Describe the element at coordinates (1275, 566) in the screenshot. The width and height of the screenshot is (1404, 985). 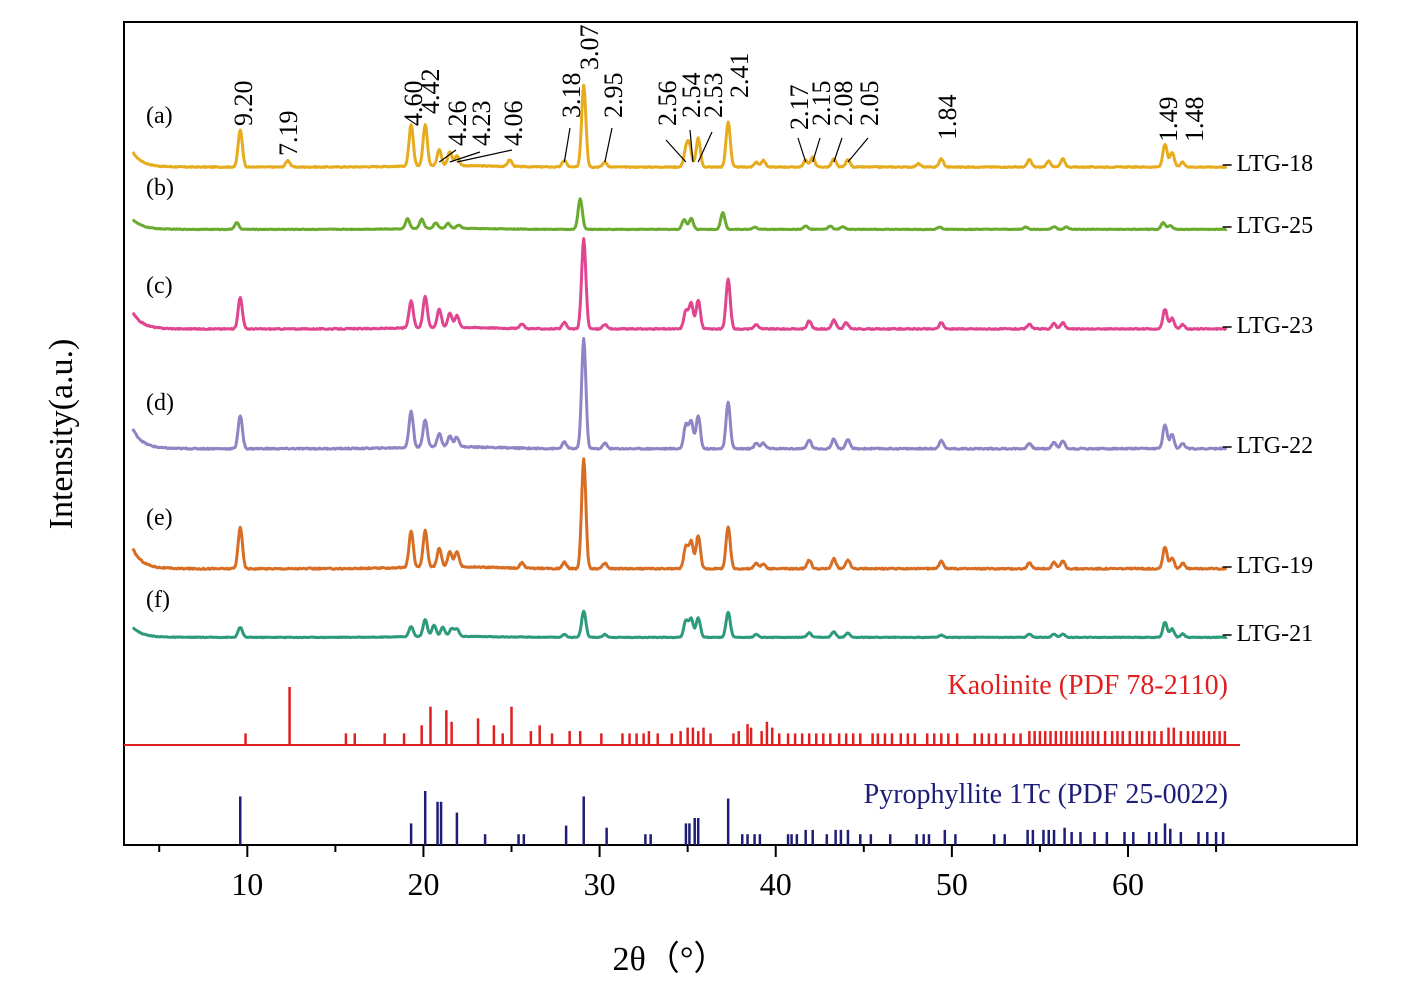
I see `legend-label-ltg-19: LTG-19` at that location.